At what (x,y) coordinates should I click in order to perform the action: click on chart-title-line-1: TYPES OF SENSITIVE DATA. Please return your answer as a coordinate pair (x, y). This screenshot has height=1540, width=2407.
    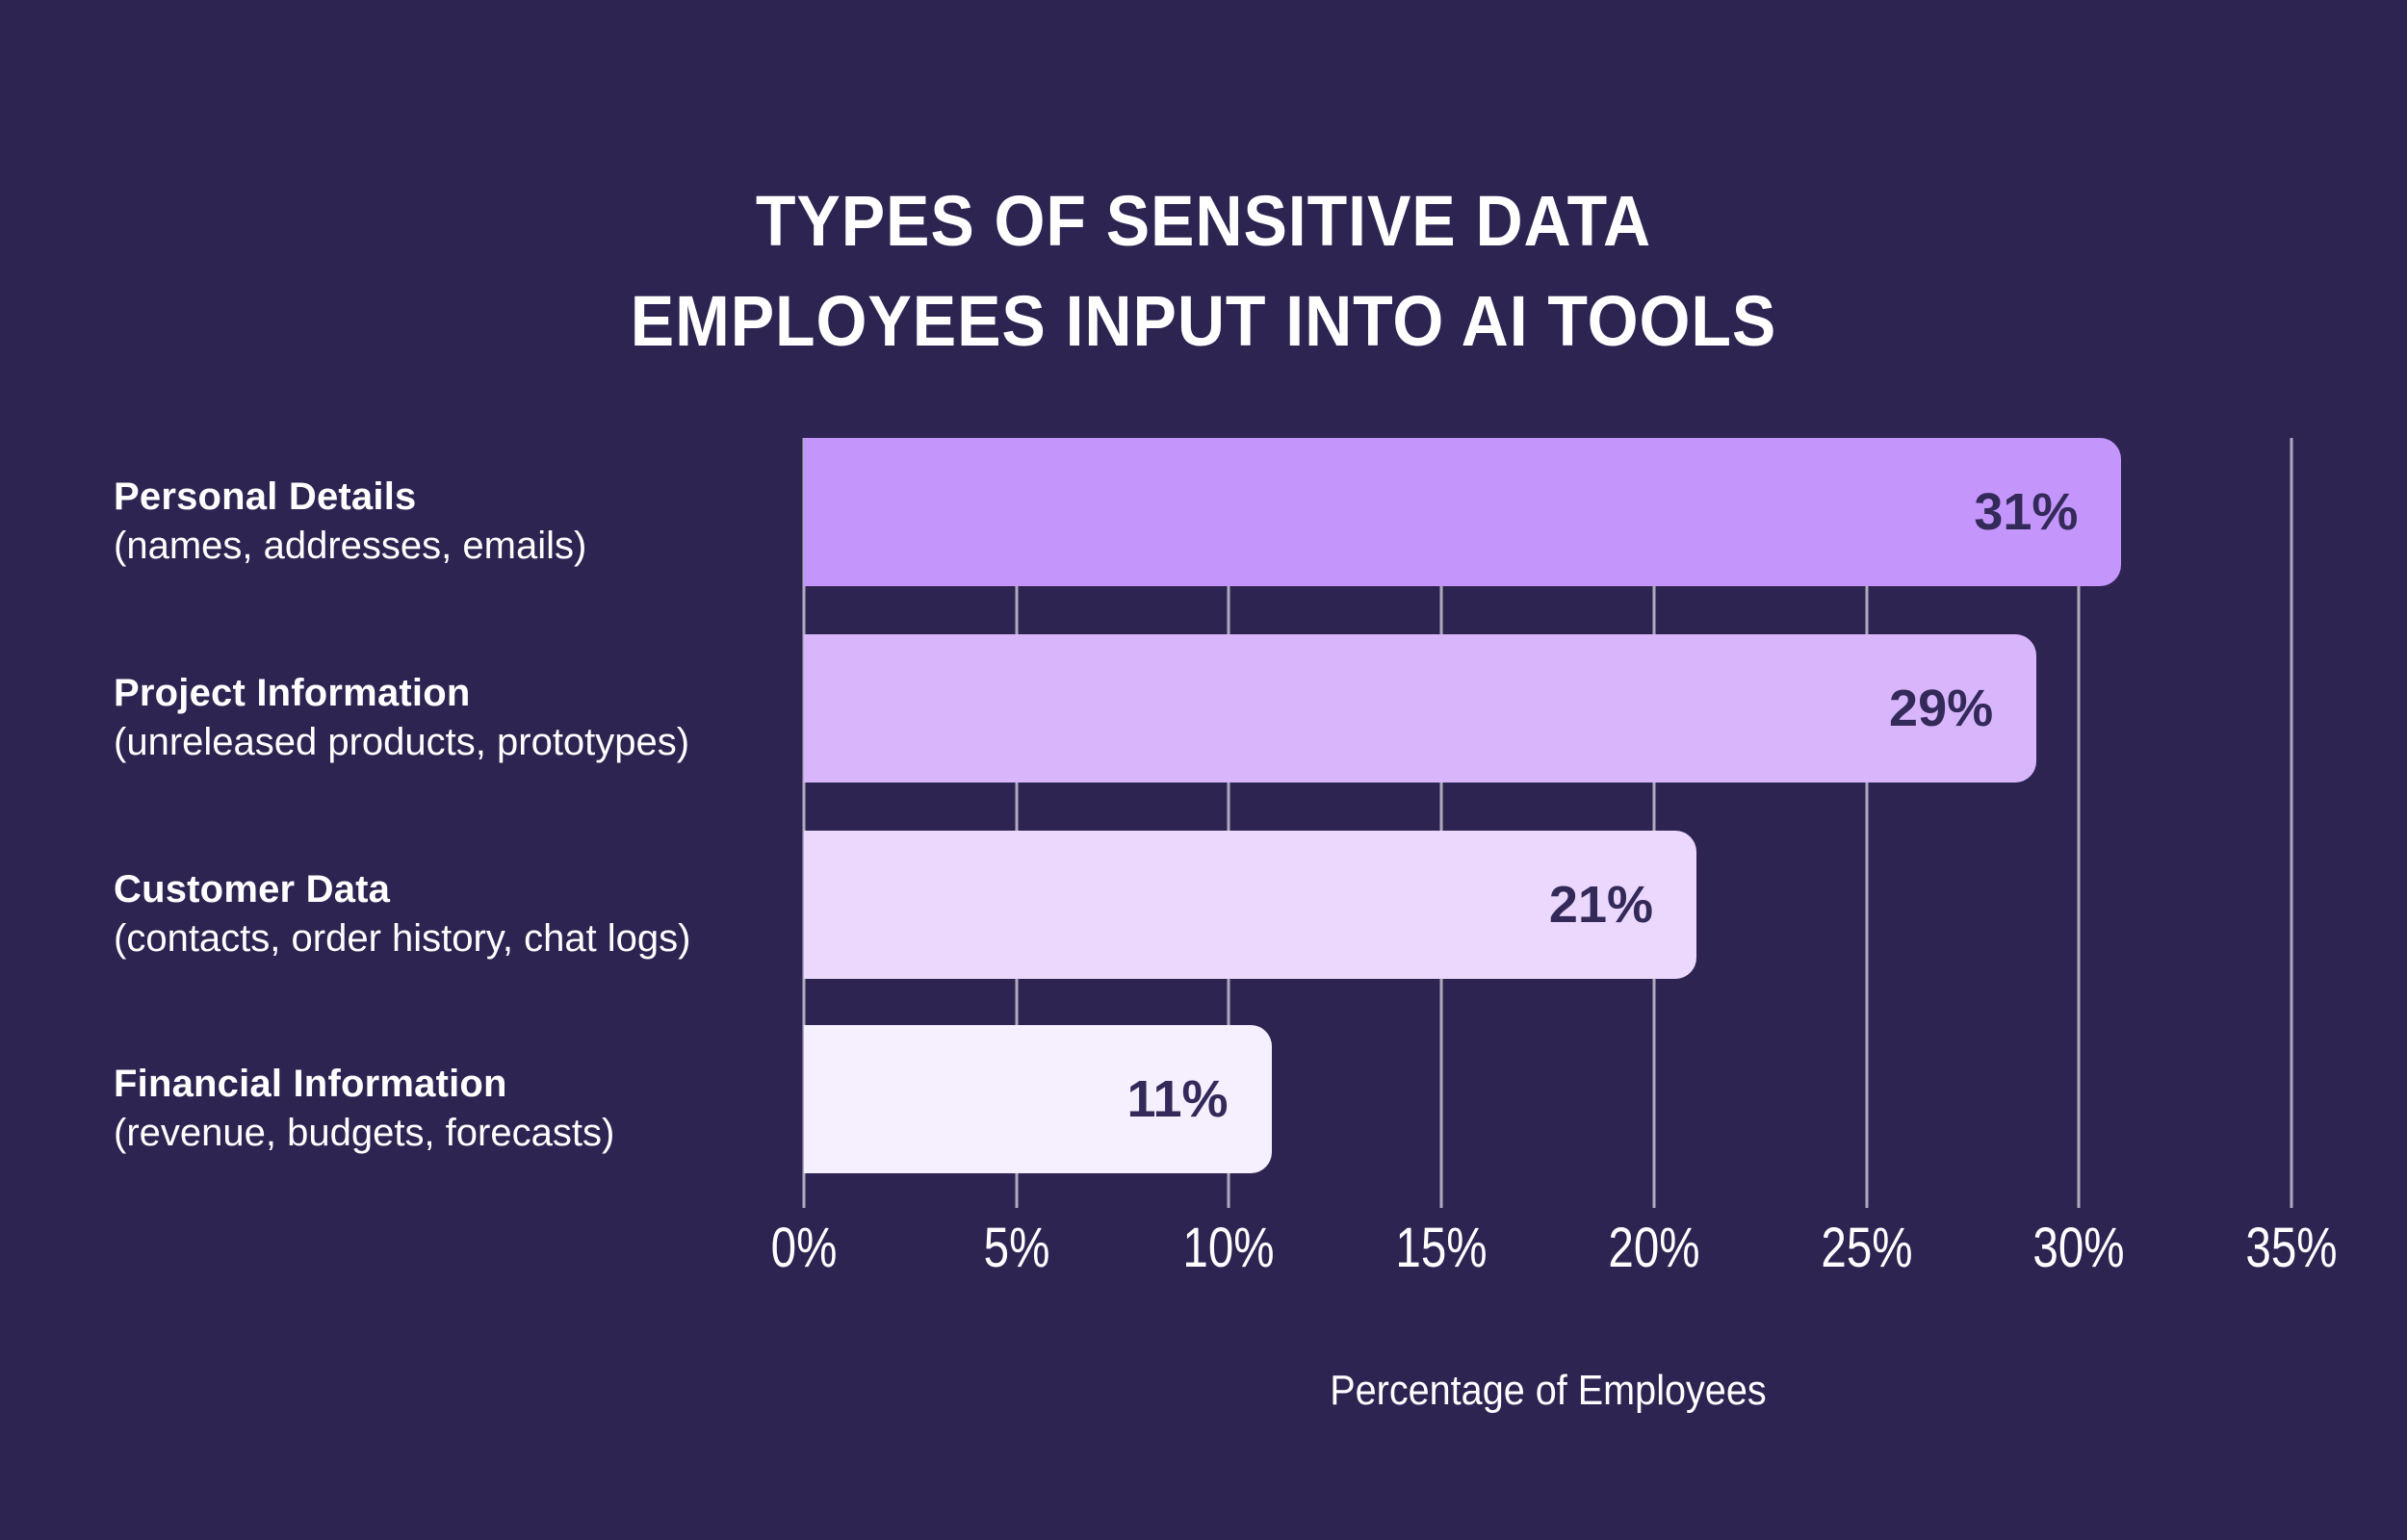
    Looking at the image, I should click on (1203, 220).